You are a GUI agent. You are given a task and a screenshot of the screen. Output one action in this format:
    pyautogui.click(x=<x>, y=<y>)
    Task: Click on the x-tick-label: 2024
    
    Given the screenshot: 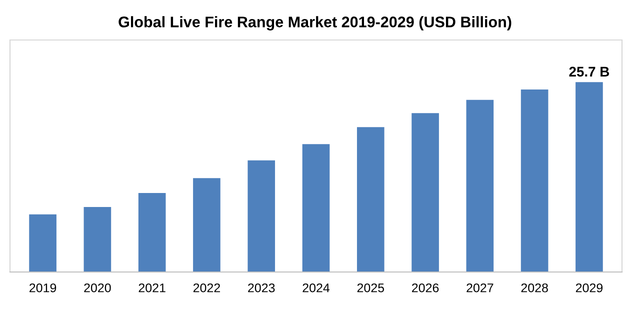 What is the action you would take?
    pyautogui.click(x=316, y=287)
    